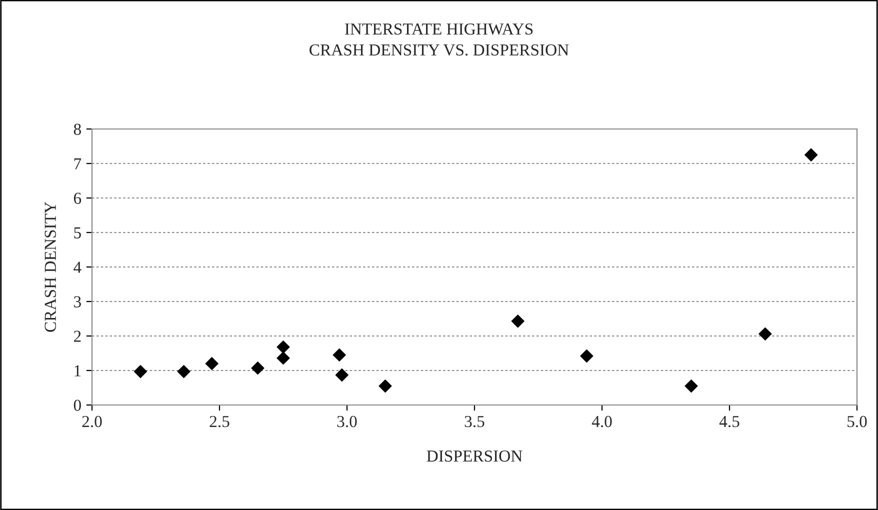 The height and width of the screenshot is (510, 878). Describe the element at coordinates (474, 422) in the screenshot. I see `x-tick-label: 3.5` at that location.